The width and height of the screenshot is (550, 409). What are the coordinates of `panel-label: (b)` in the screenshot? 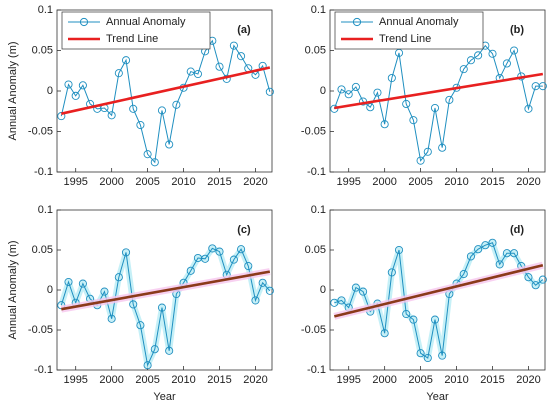 It's located at (517, 30).